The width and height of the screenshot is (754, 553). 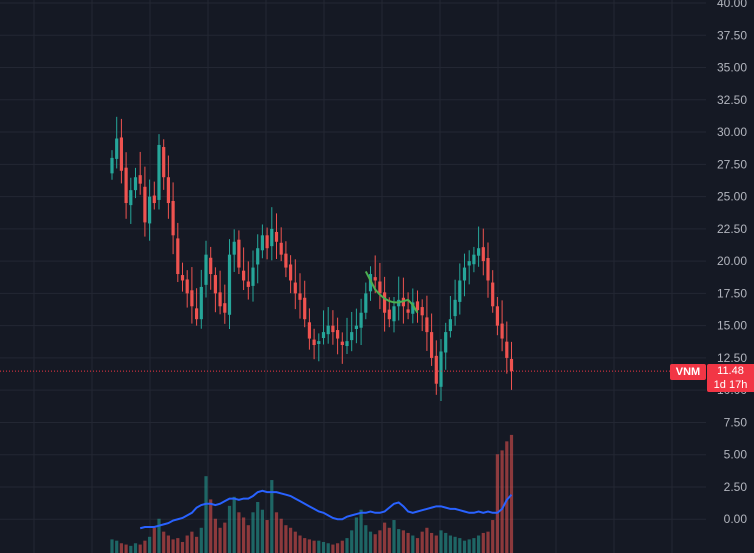 What do you see at coordinates (732, 100) in the screenshot?
I see `price-axis-tick-label: 32.50` at bounding box center [732, 100].